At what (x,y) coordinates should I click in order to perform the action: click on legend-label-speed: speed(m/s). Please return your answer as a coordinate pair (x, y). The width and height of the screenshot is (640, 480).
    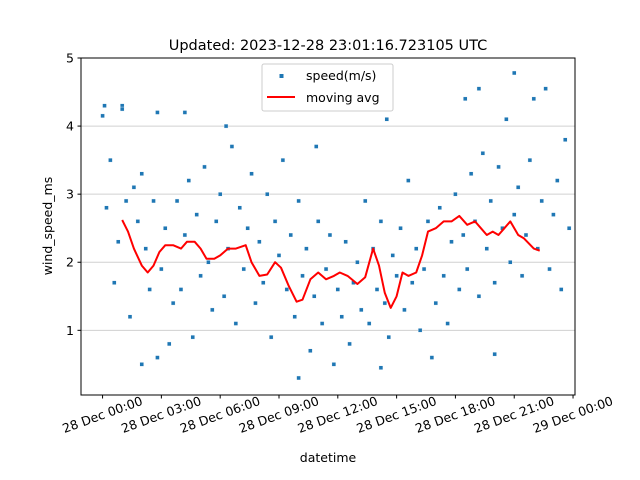
    Looking at the image, I should click on (341, 75).